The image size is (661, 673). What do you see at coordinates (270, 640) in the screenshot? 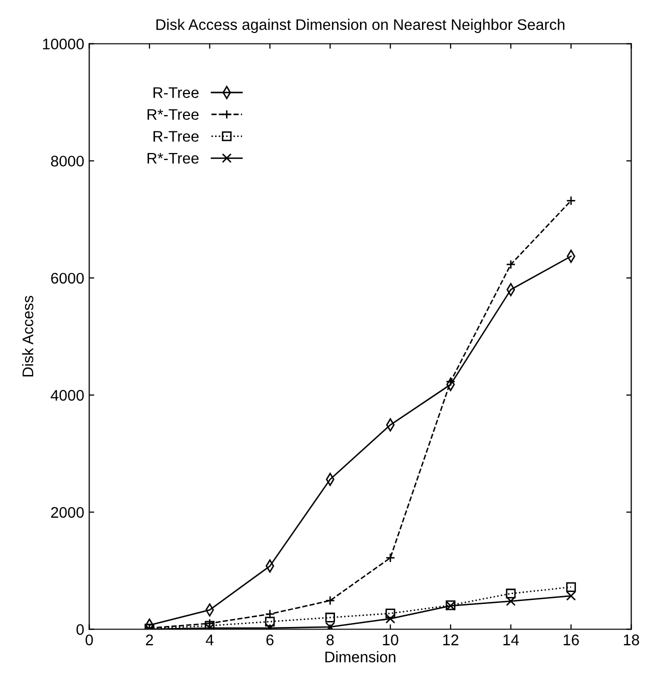
I see `x-tick-label: 6` at bounding box center [270, 640].